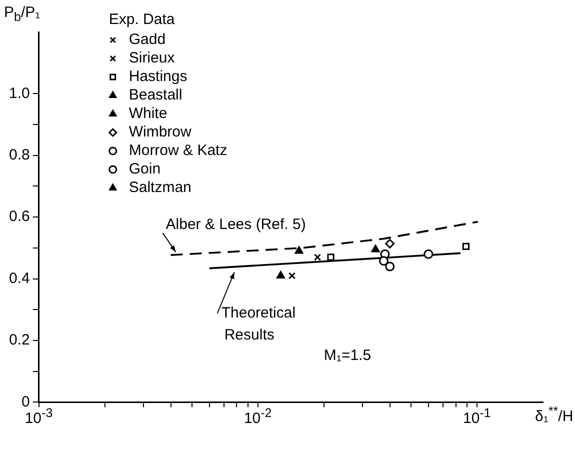 This screenshot has width=575, height=452. I want to click on series-label: Alber & Lees (Ref. 5), so click(236, 225).